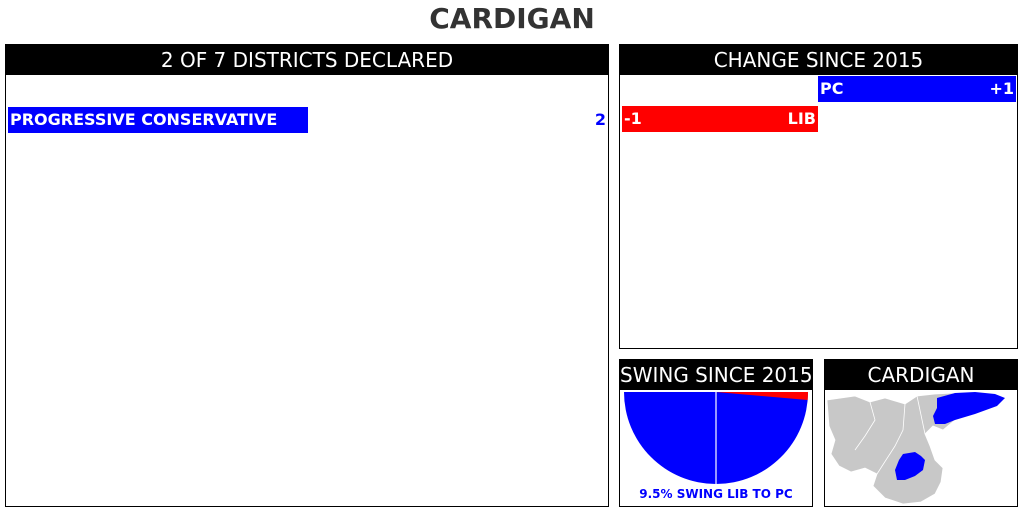 This screenshot has width=1024, height=512. I want to click on map-district-pc-south, so click(910, 466).